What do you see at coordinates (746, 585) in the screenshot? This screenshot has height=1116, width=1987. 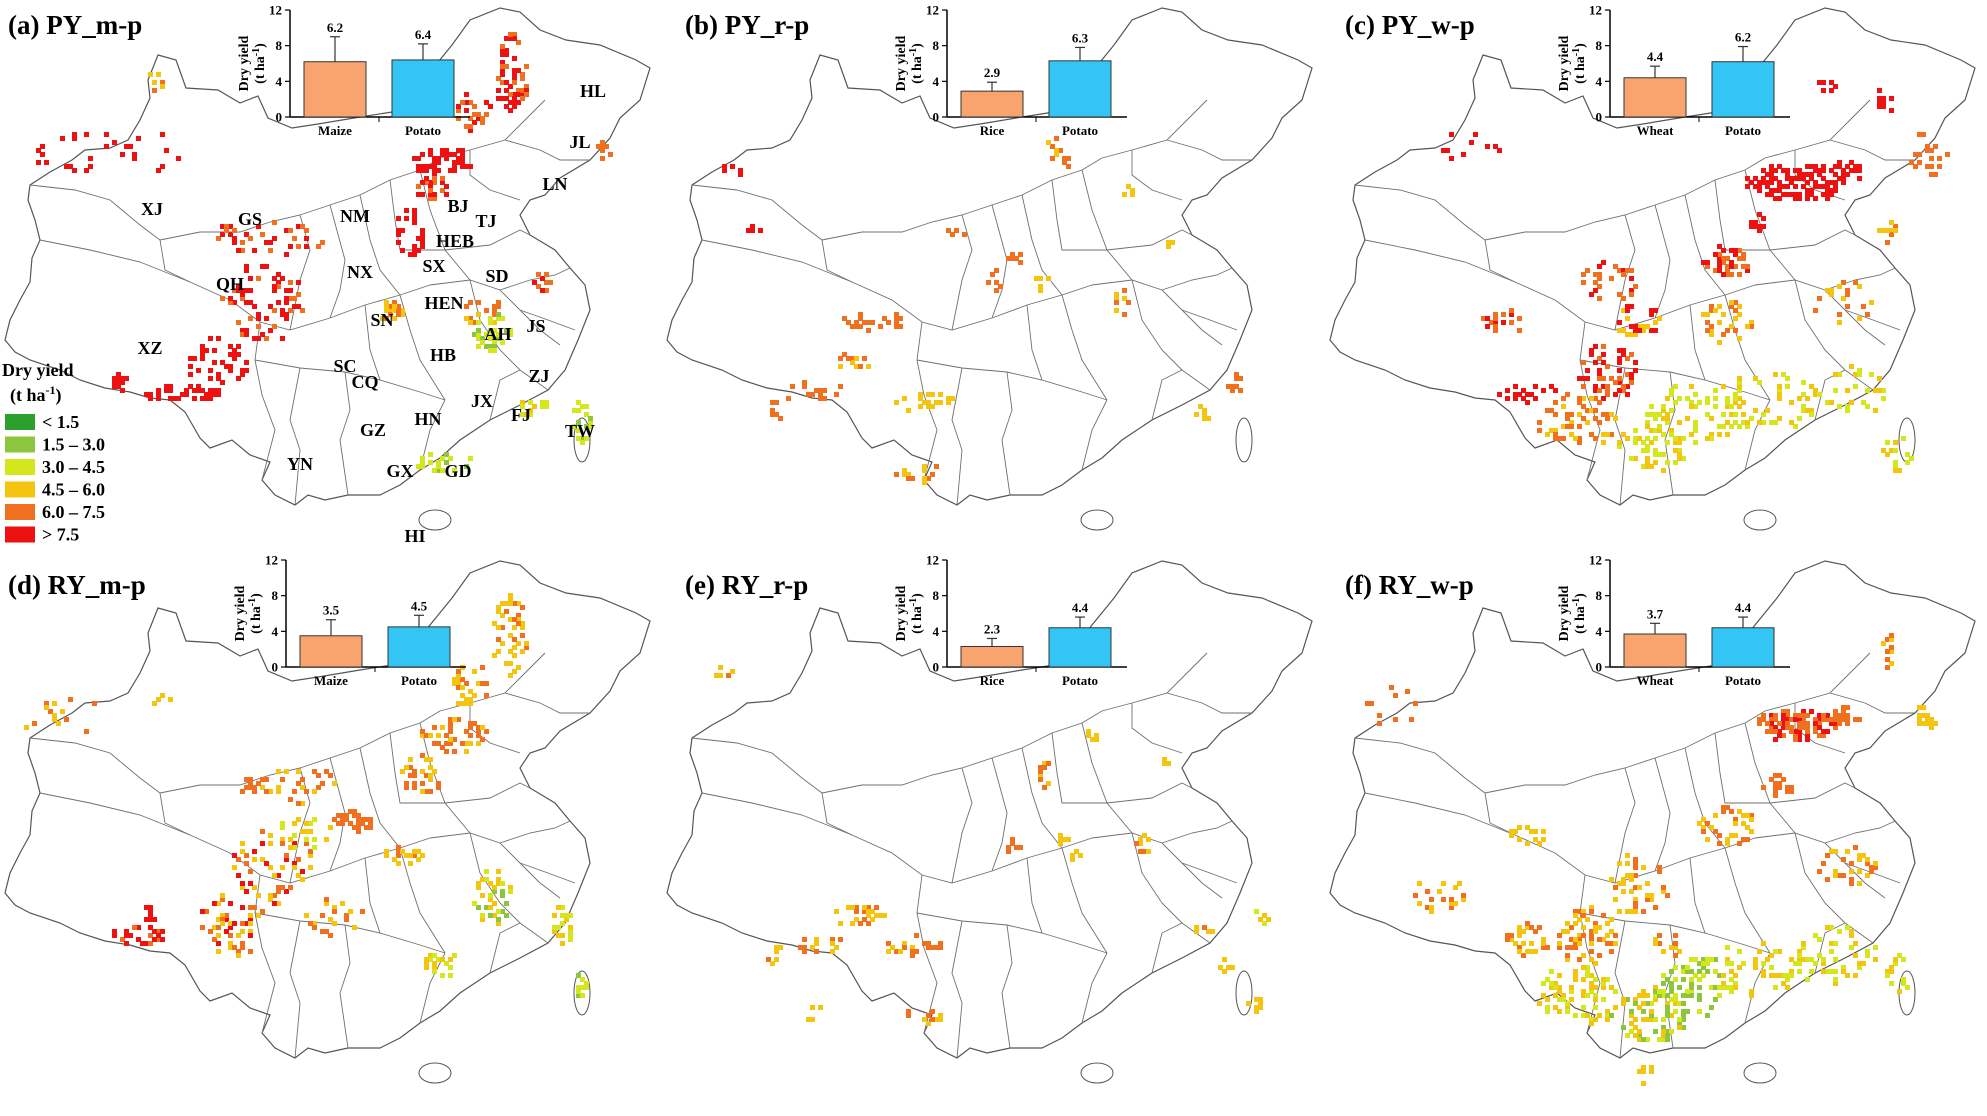 I see `panel-title-e: (e) RY_r-p` at bounding box center [746, 585].